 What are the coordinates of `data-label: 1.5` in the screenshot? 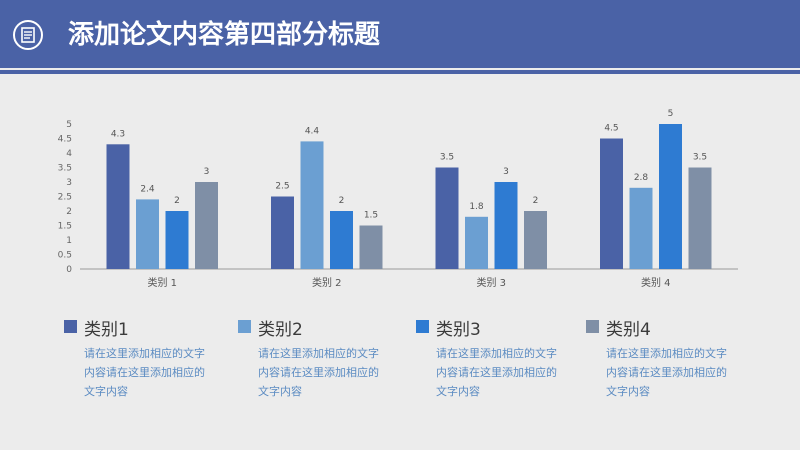 It's located at (371, 216).